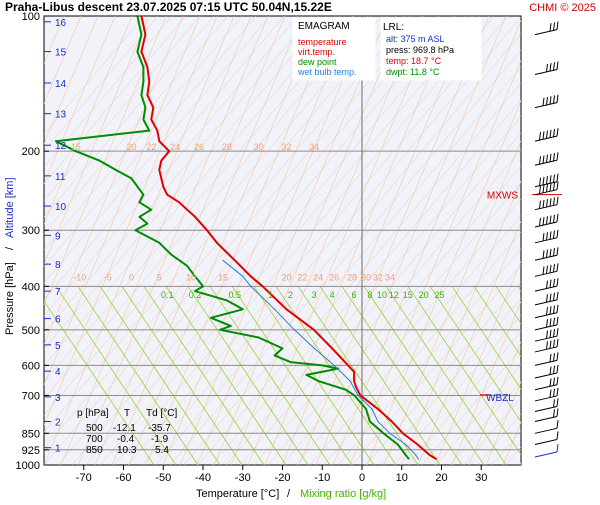 The width and height of the screenshot is (600, 505). I want to click on temperature-tick-label: 10, so click(402, 478).